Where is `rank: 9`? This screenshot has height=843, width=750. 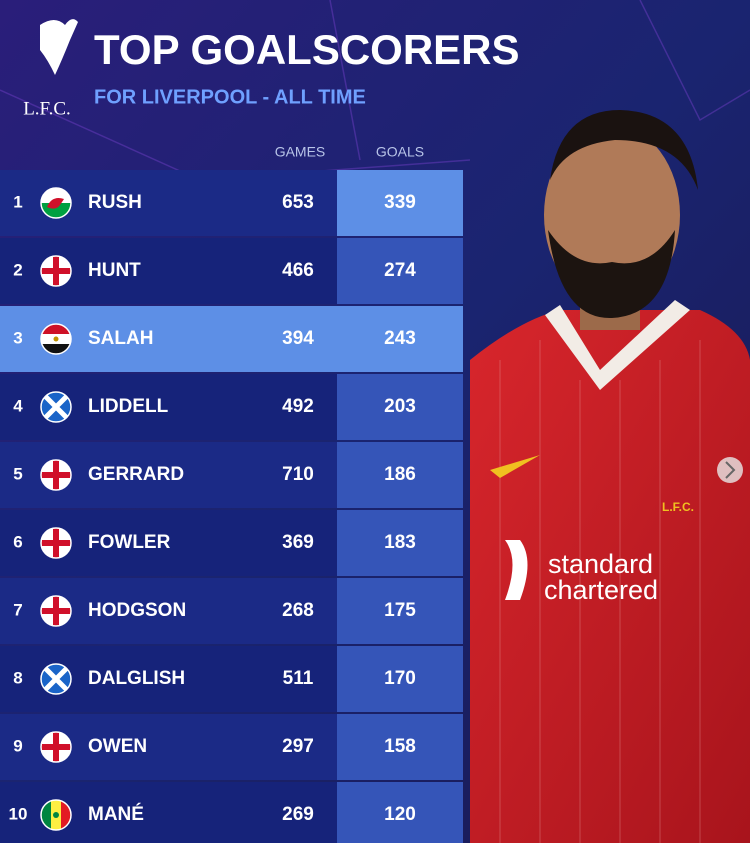 rank: 9 is located at coordinates (17, 745).